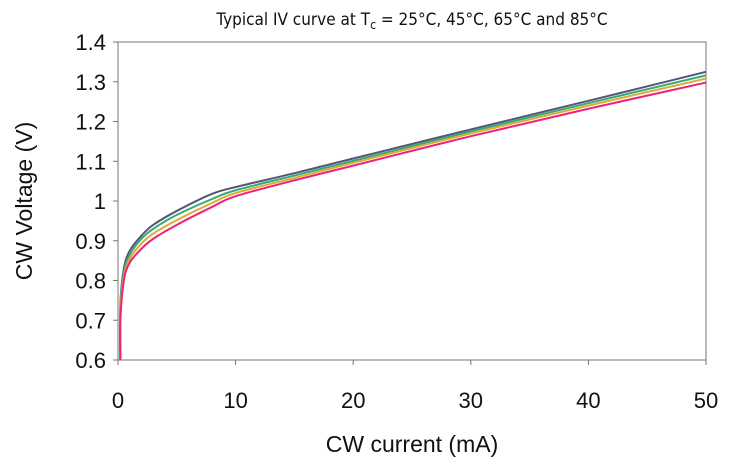 The height and width of the screenshot is (467, 738). Describe the element at coordinates (412, 444) in the screenshot. I see `x-axis-title: CW current (mA)` at that location.